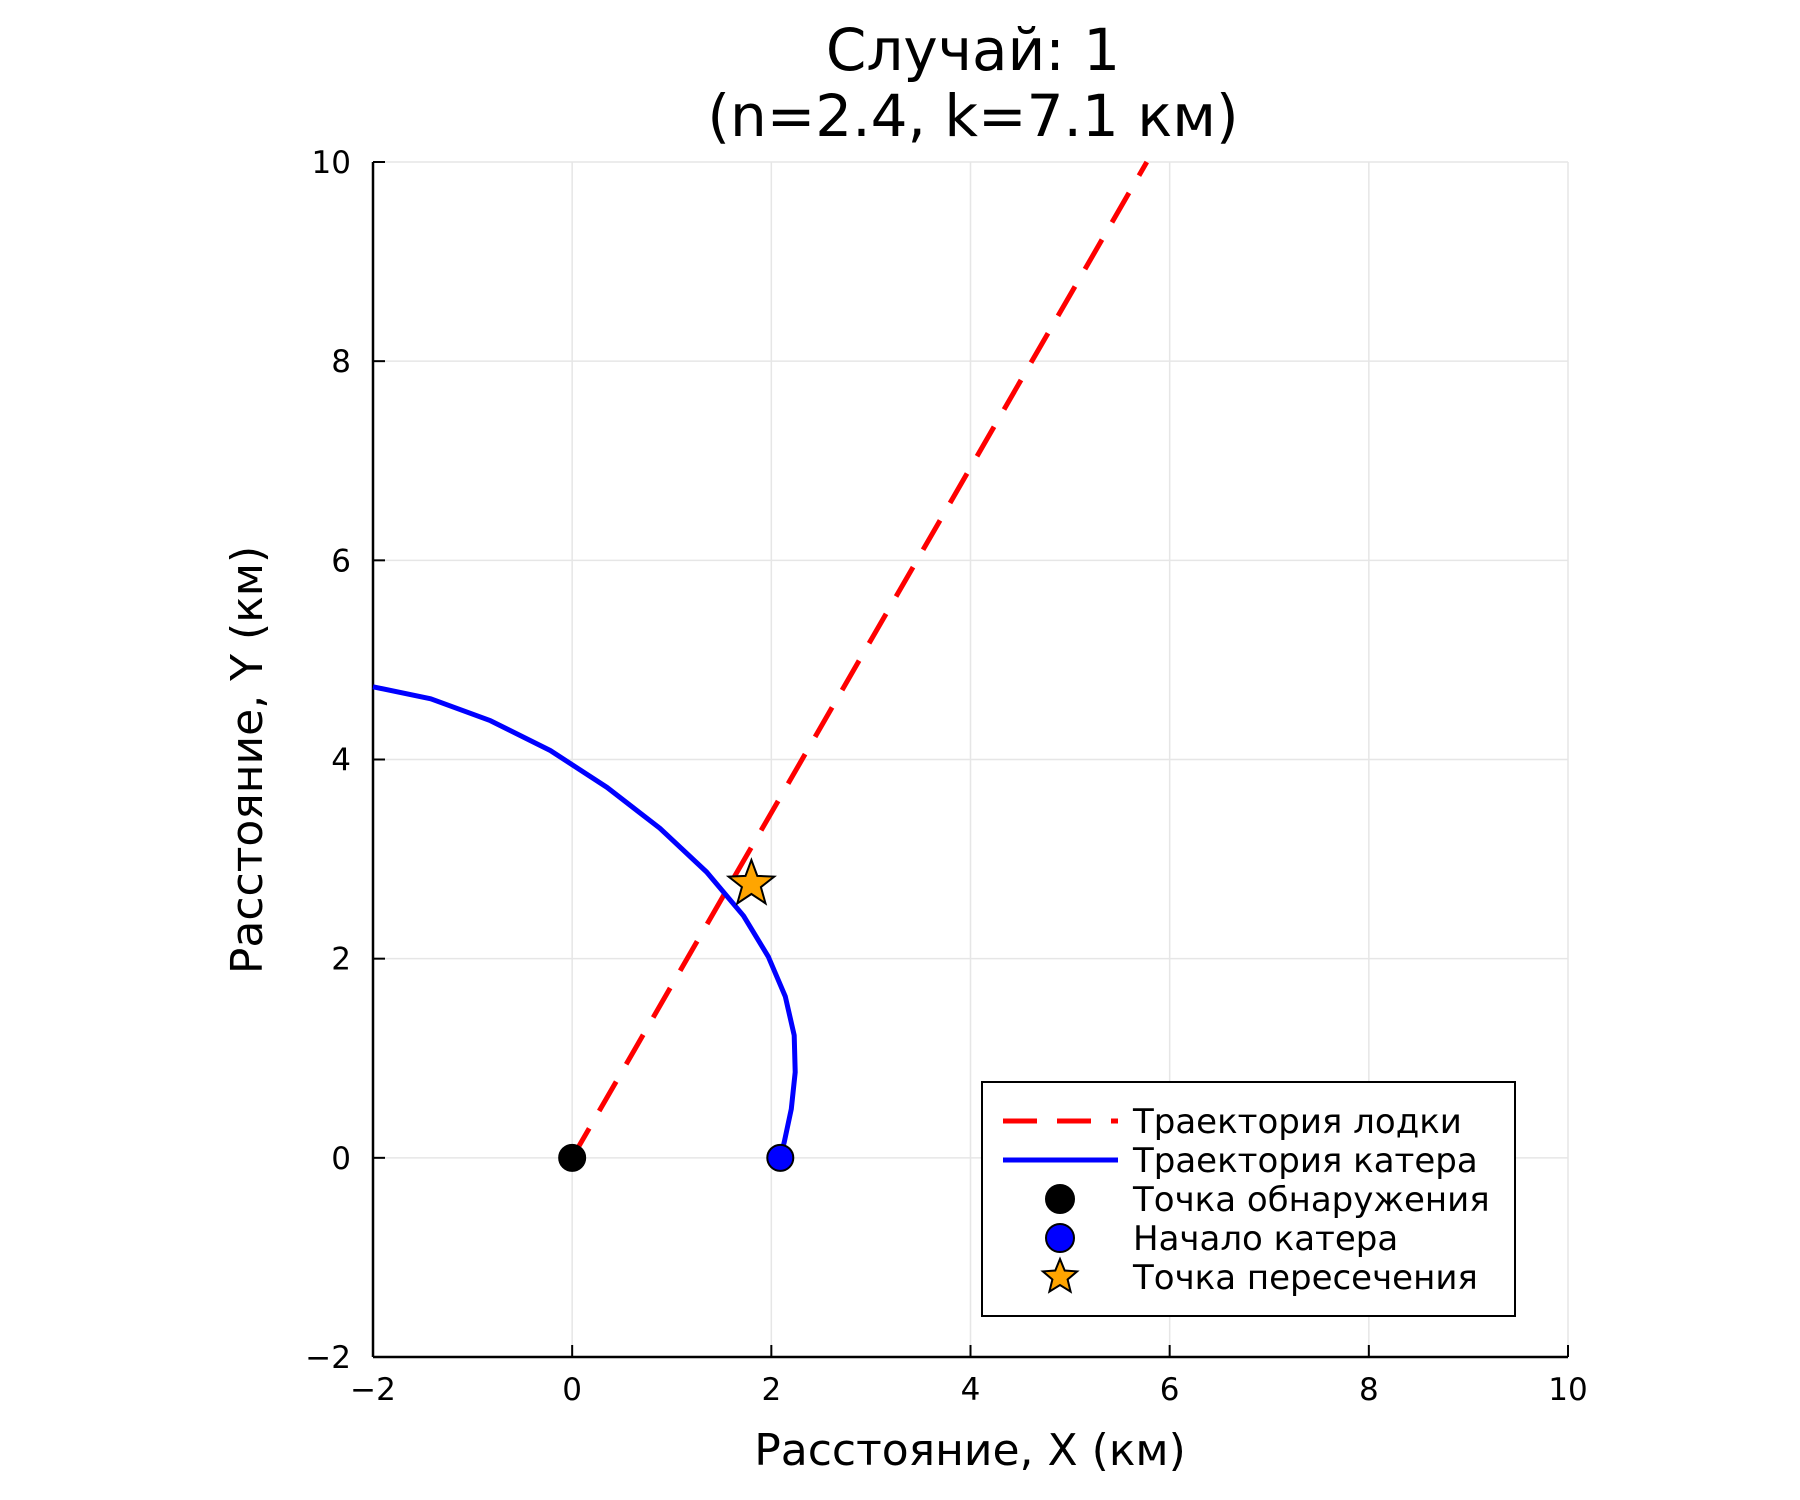  Describe the element at coordinates (328, 1358) in the screenshot. I see `y-tick-label: −2` at that location.